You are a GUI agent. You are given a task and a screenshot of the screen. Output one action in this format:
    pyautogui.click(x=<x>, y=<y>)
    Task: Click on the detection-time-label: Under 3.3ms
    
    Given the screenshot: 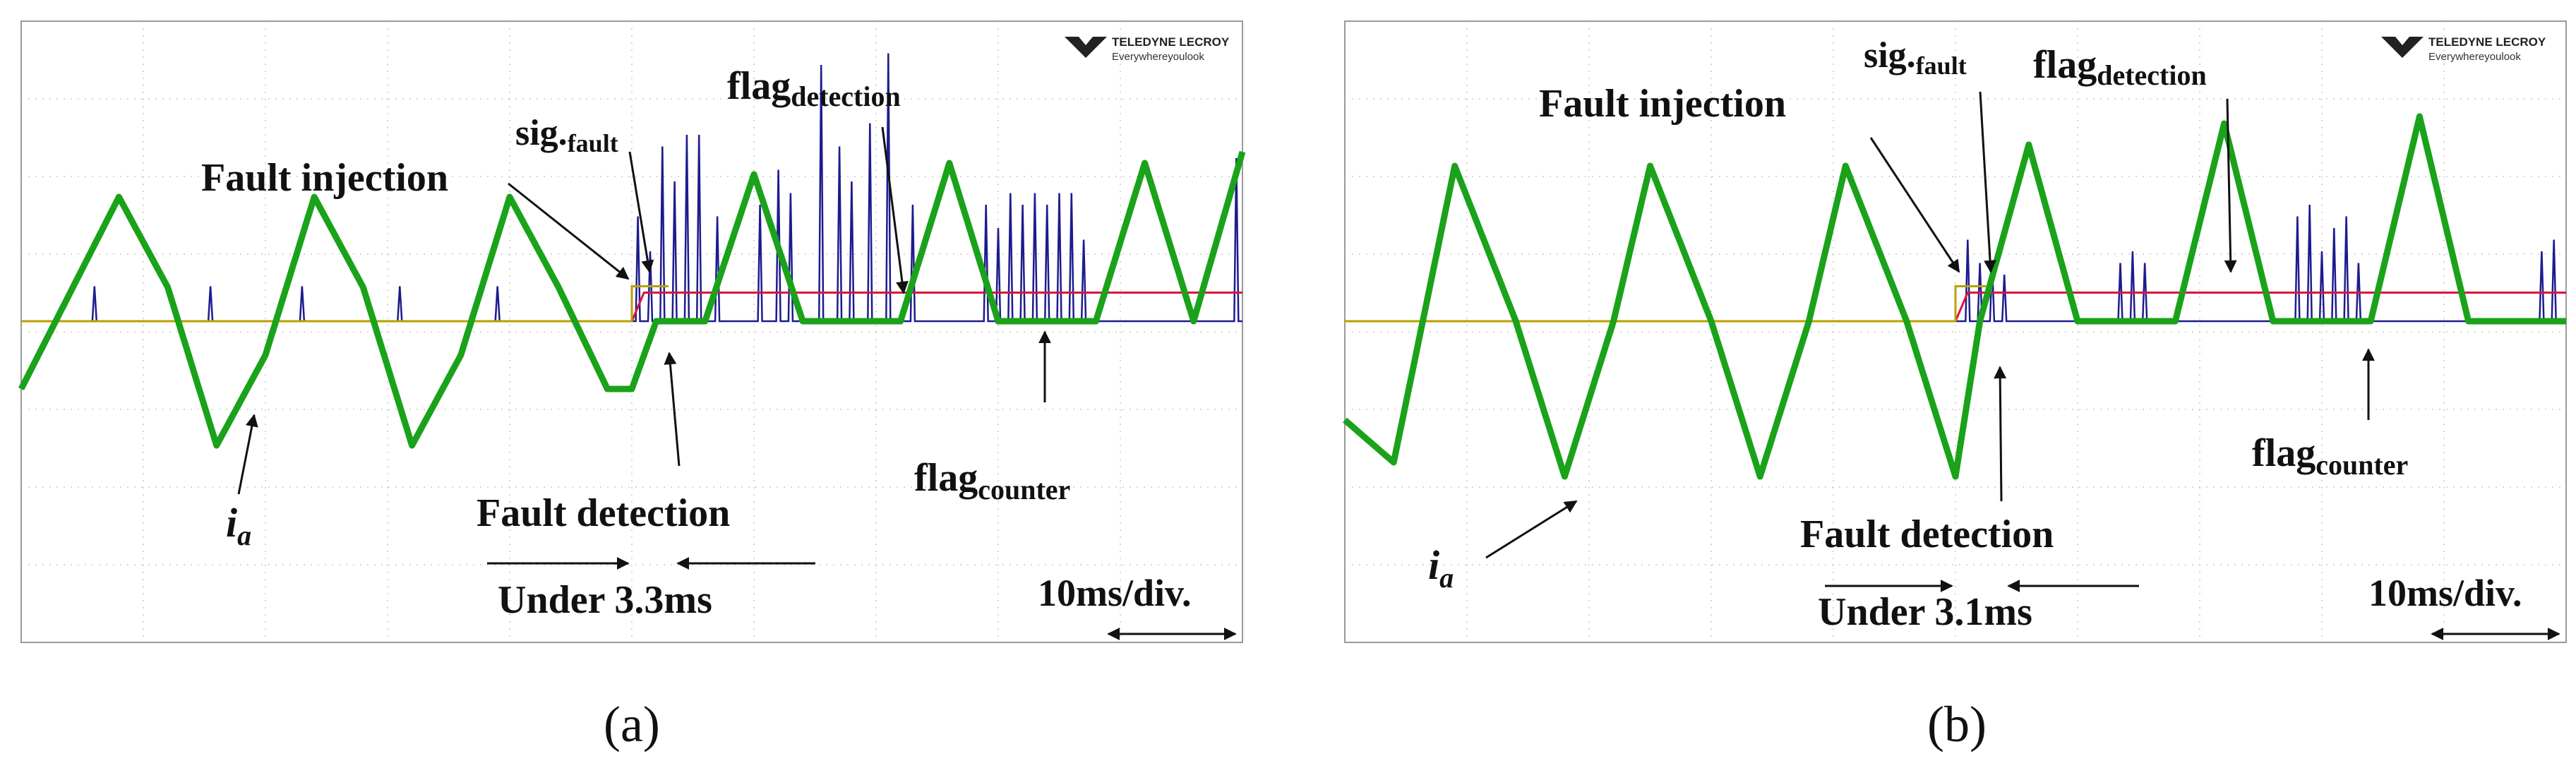 What is the action you would take?
    pyautogui.click(x=605, y=600)
    